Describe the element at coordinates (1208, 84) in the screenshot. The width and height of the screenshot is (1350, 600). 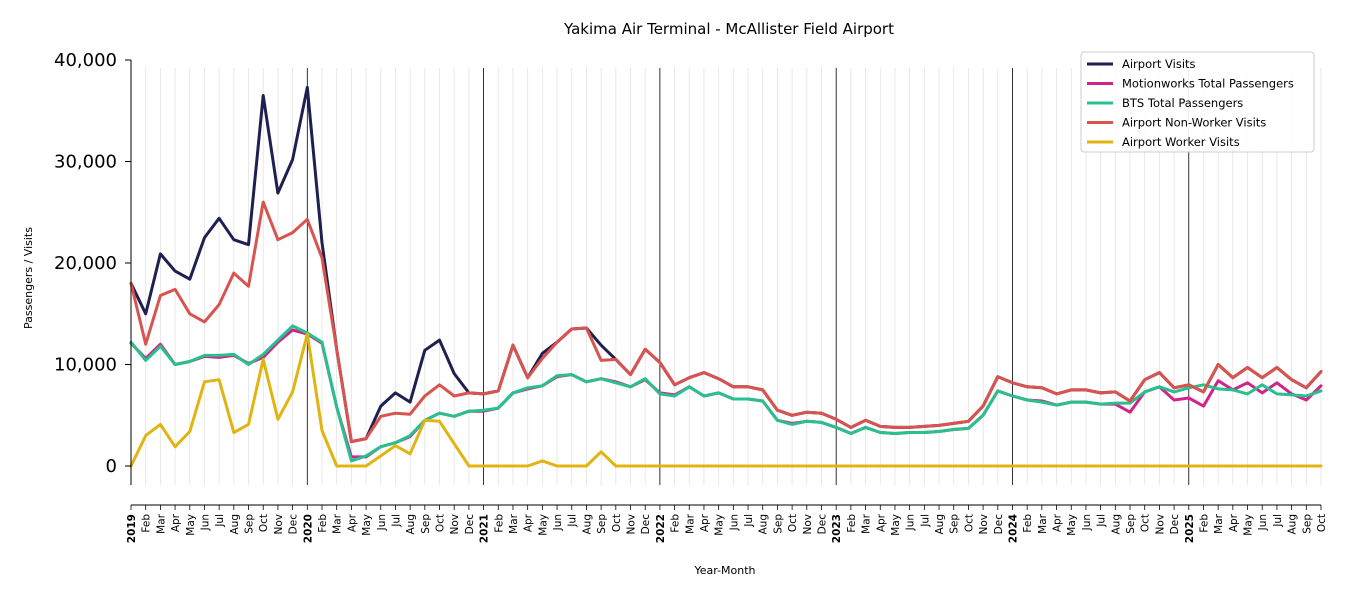
I see `legend-label: Motionworks Total Passengers` at that location.